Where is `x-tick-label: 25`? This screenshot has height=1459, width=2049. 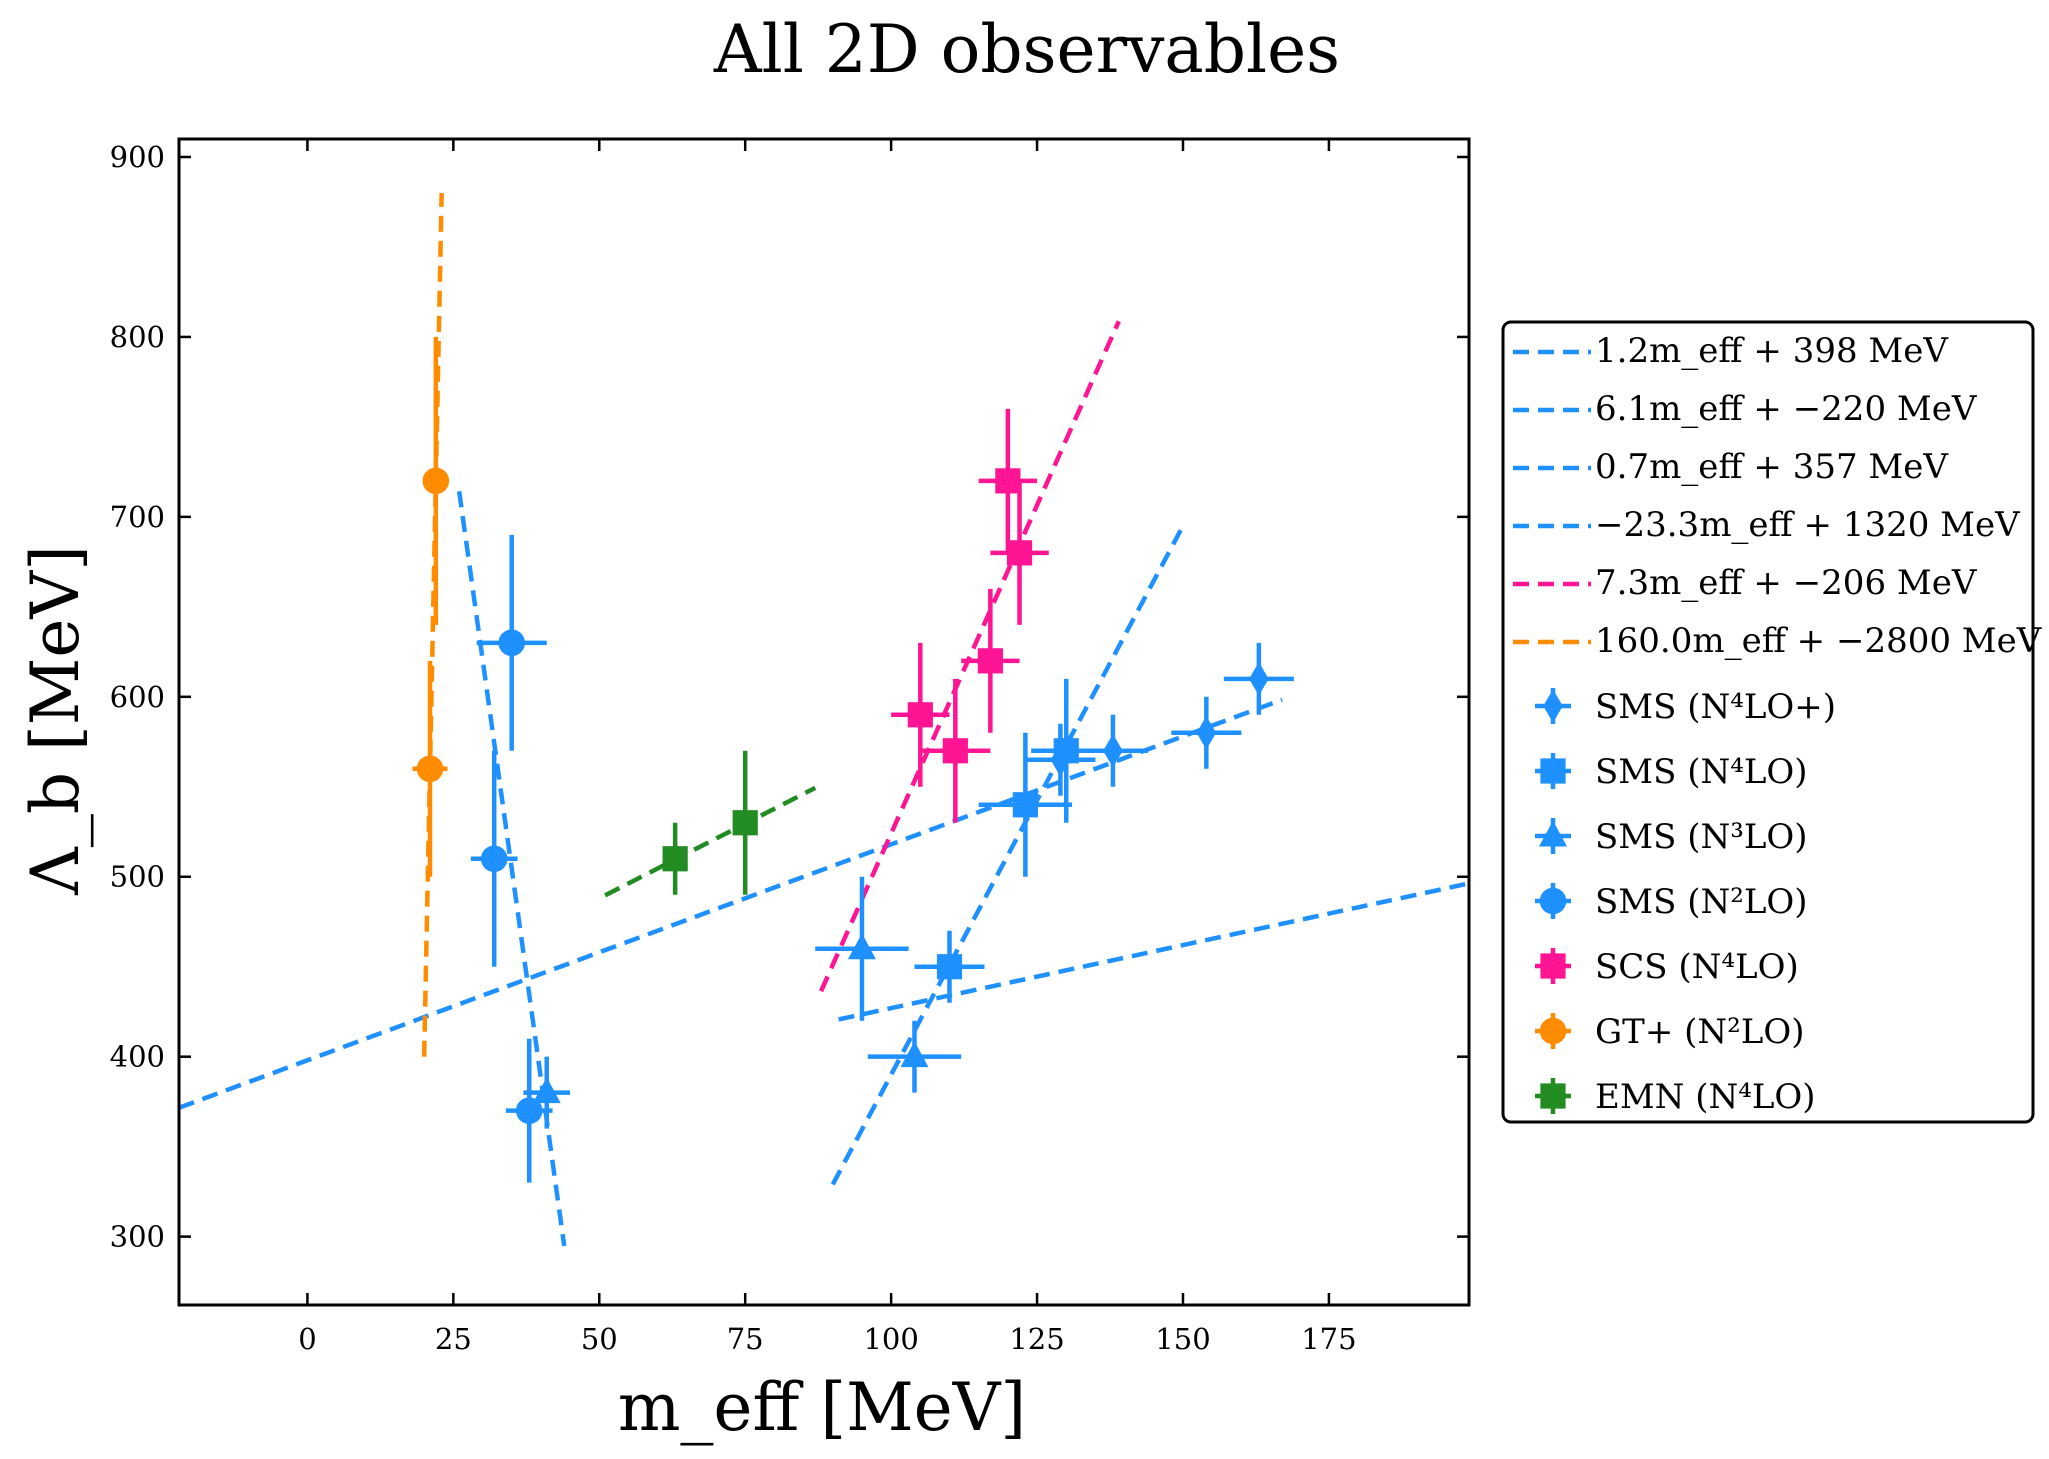
x-tick-label: 25 is located at coordinates (453, 1339).